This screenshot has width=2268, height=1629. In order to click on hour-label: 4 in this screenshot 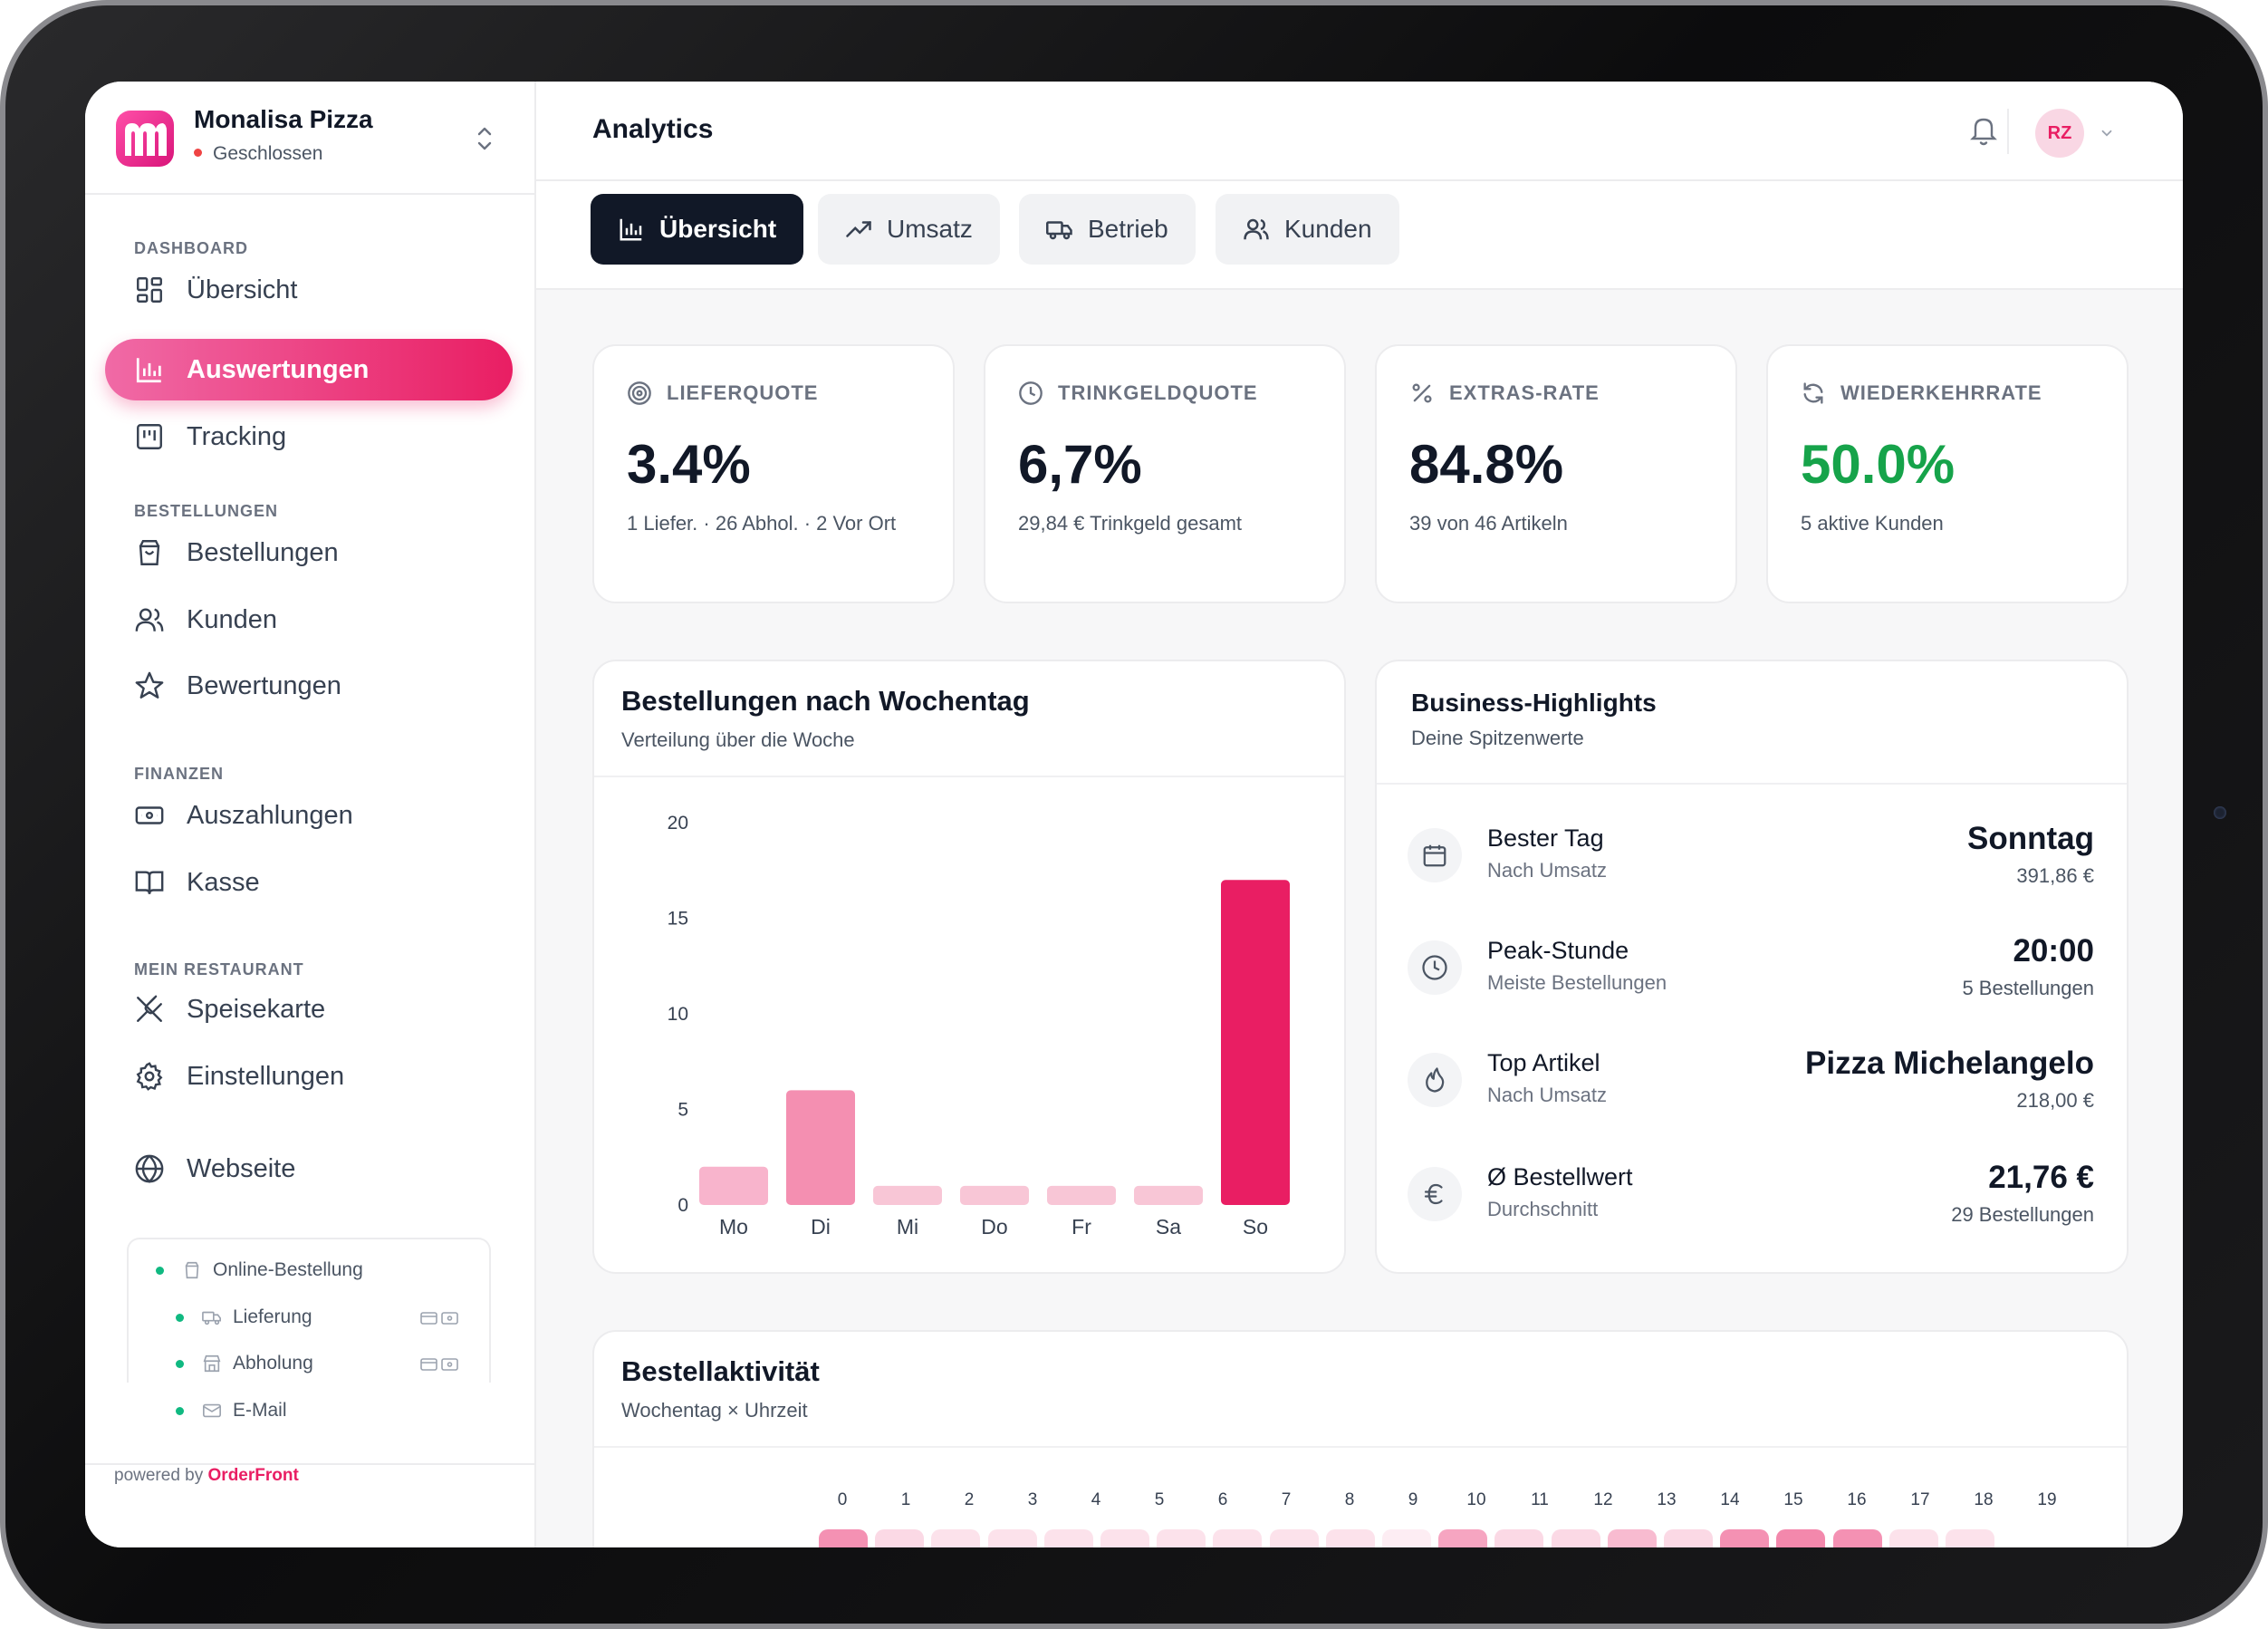, I will do `click(1096, 1500)`.